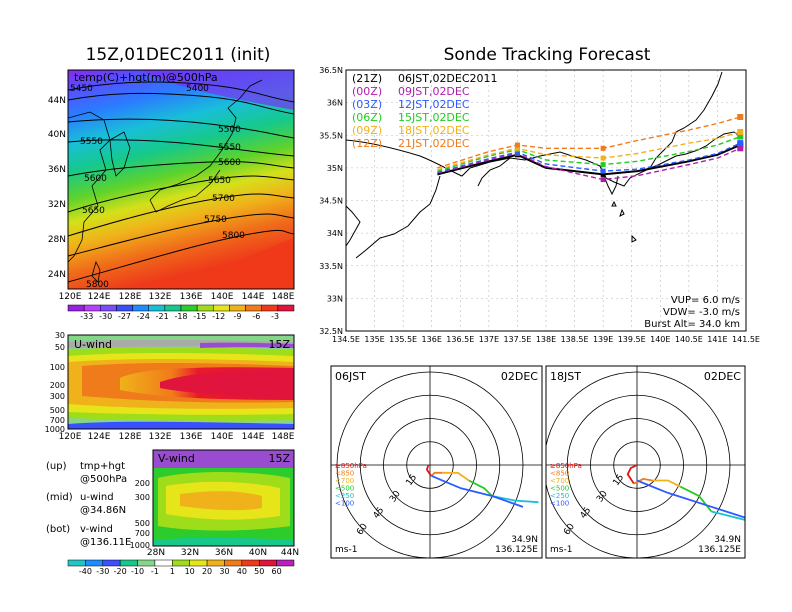 Image resolution: width=792 pixels, height=612 pixels. Describe the element at coordinates (645, 462) in the screenshot. I see `hodo2-frame` at that location.